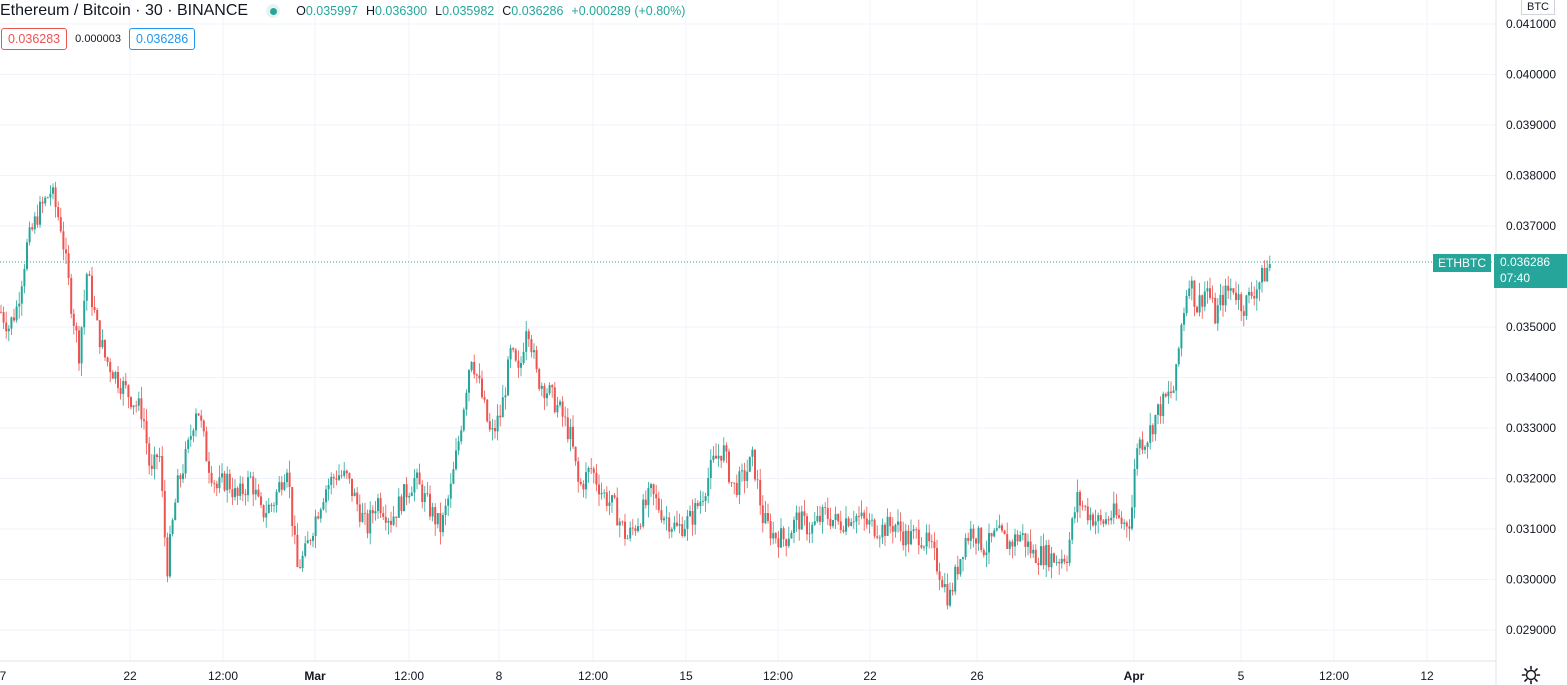  I want to click on price-tick-label: 0.030000, so click(1531, 580).